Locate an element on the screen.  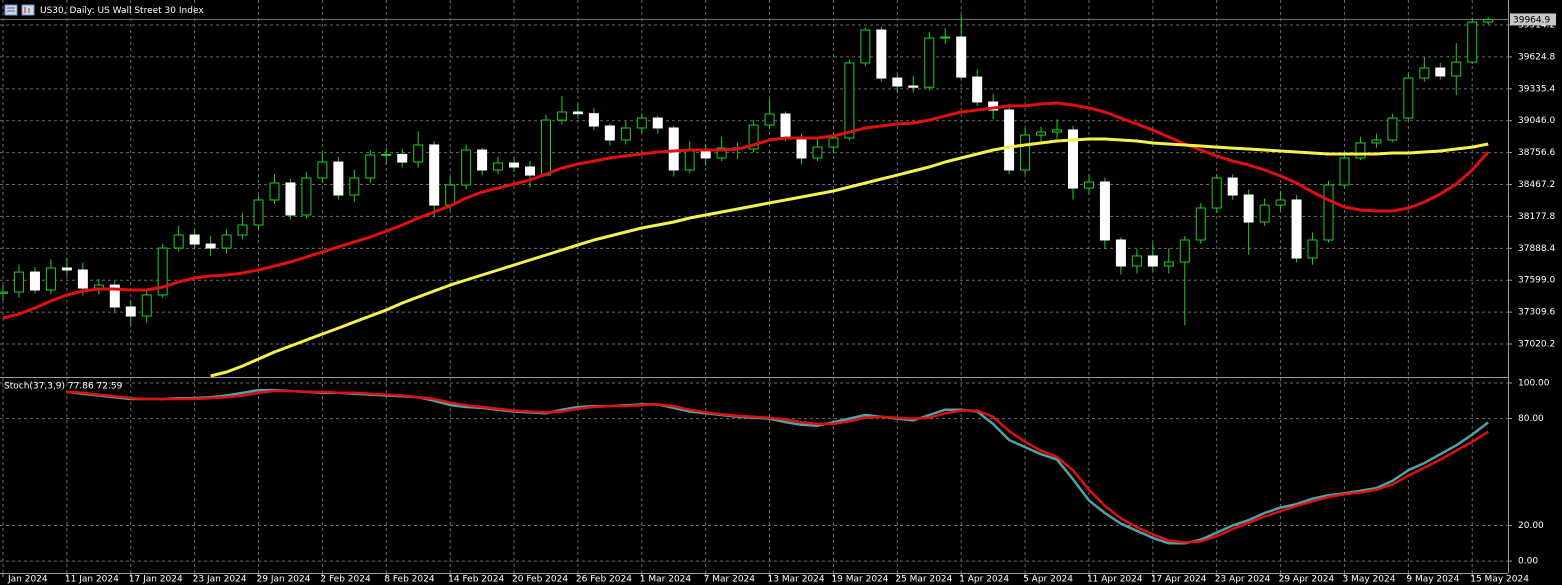
x-tick-label: 1 Mar 2024 is located at coordinates (666, 580).